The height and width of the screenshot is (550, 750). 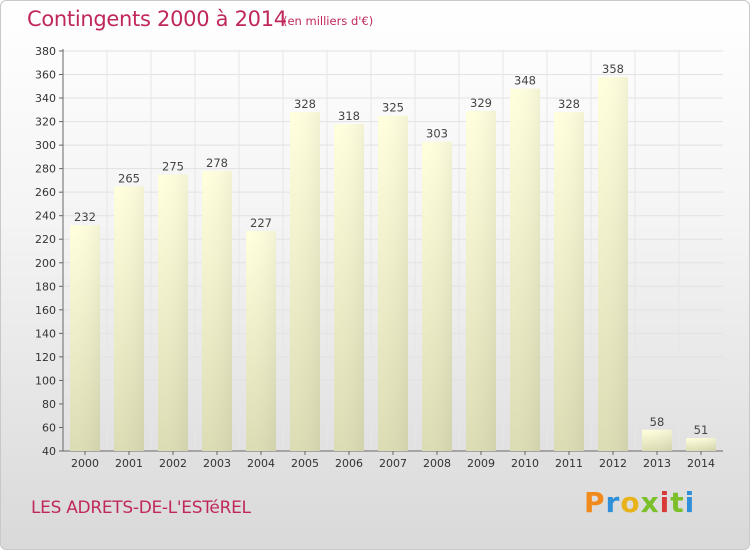 I want to click on data-label: 329, so click(x=481, y=103).